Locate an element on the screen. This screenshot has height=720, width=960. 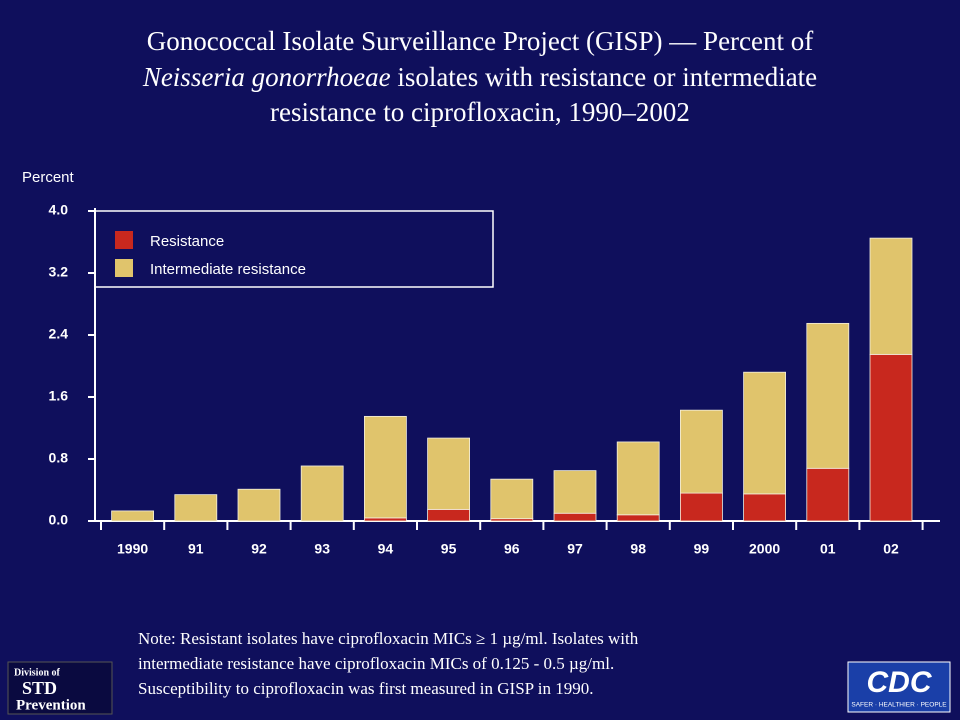
chart-title: resistance to ciprofloxacin, 1990–2002 is located at coordinates (480, 112).